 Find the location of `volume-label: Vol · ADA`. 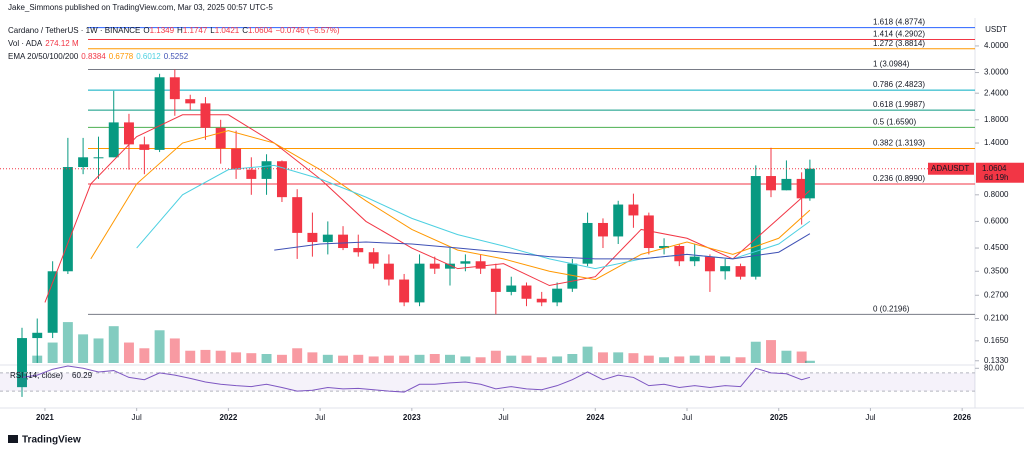

volume-label: Vol · ADA is located at coordinates (25, 43).